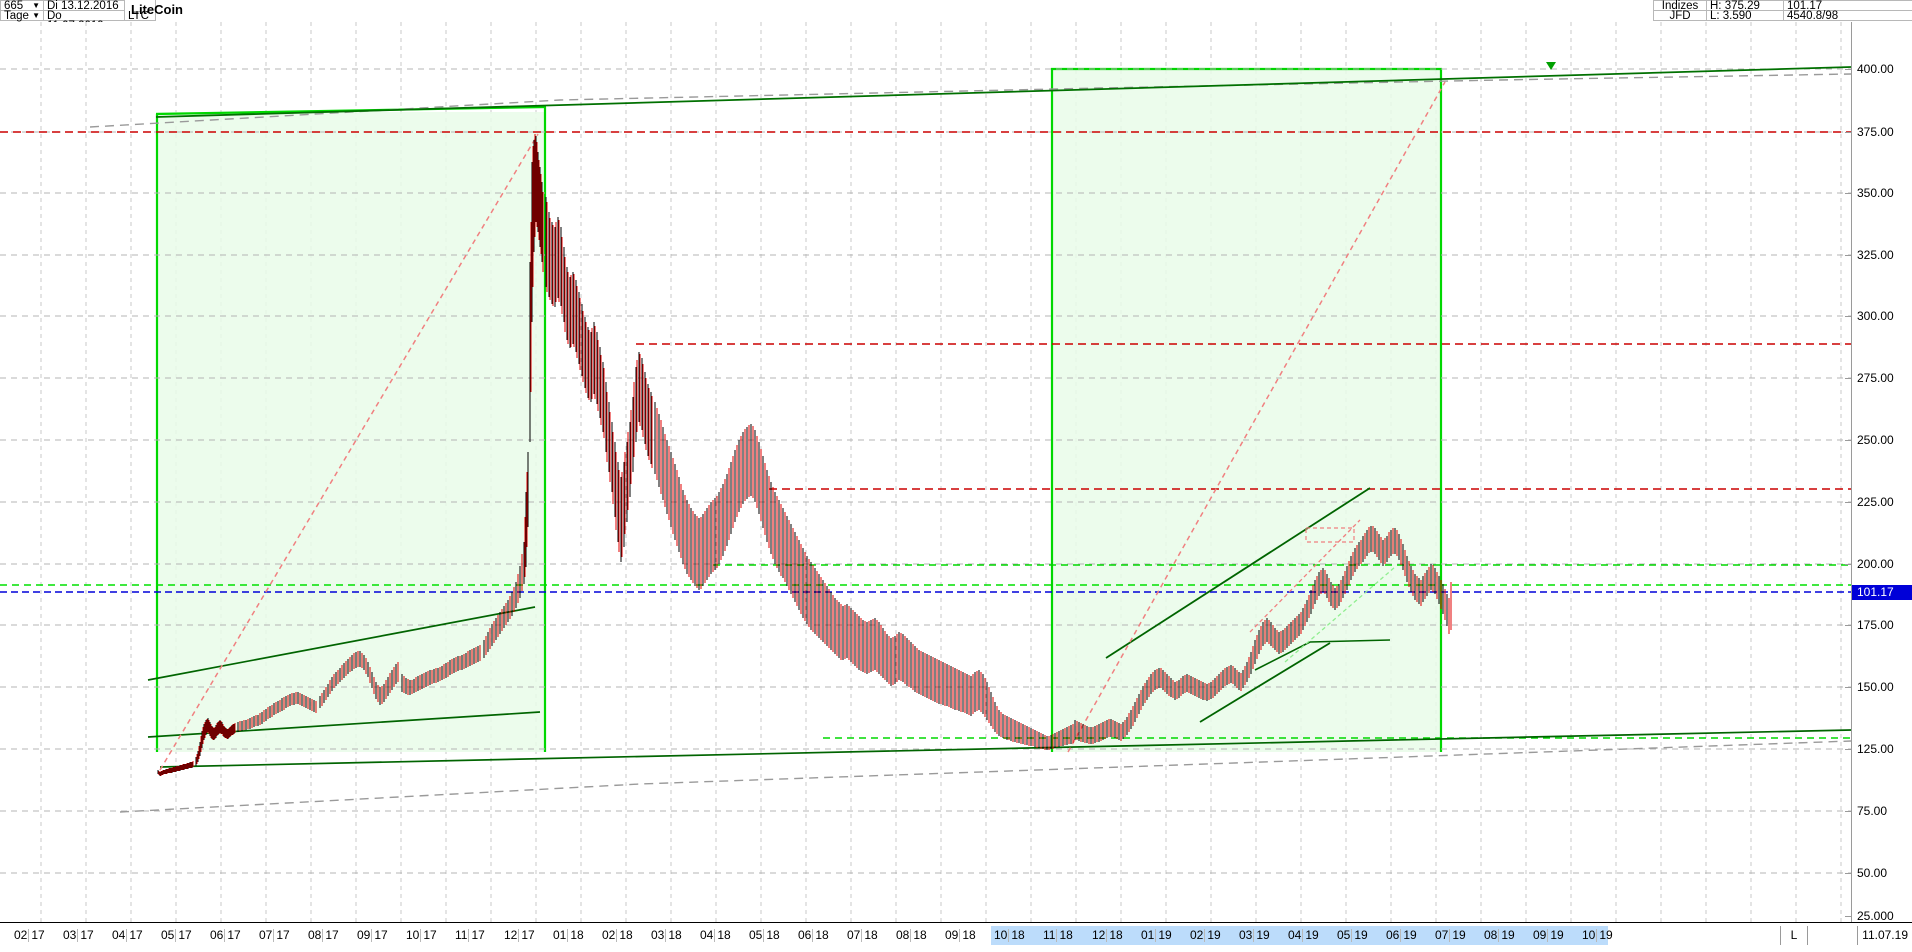 This screenshot has width=1912, height=952. What do you see at coordinates (461, 935) in the screenshot?
I see `time-label-month: 11` at bounding box center [461, 935].